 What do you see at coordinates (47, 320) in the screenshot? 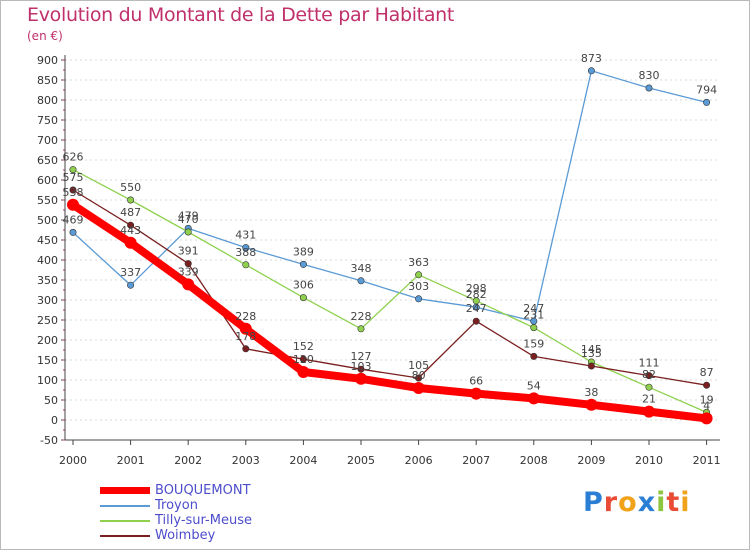
I see `y-tick-label: 250` at bounding box center [47, 320].